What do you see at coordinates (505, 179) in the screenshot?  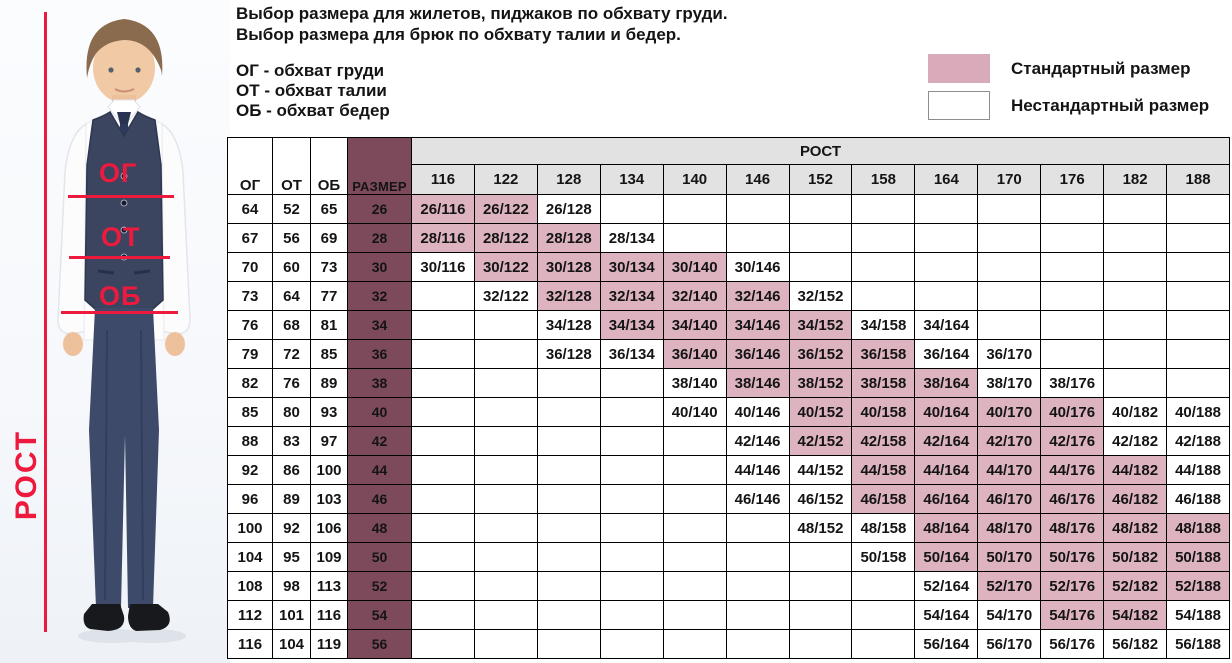 I see `height-column-header: 122` at bounding box center [505, 179].